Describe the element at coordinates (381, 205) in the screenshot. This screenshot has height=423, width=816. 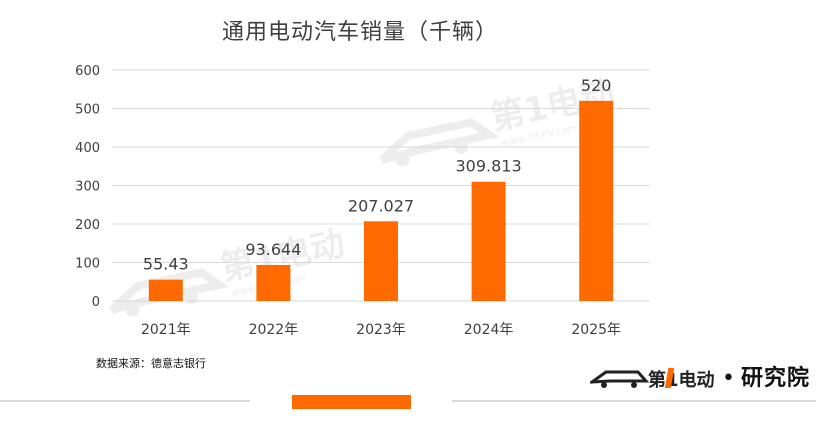
I see `data-label: 207.027` at that location.